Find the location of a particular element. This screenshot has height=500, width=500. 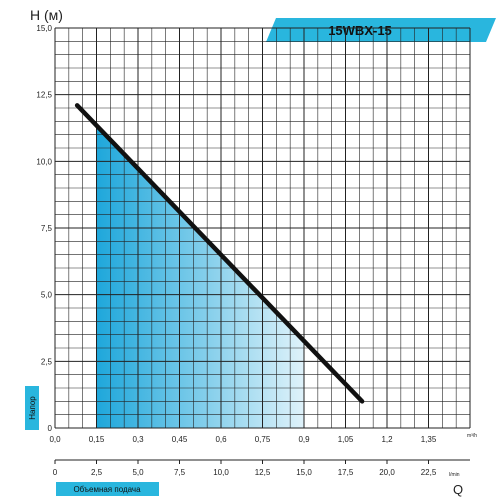

x-unit-secondary: l/min is located at coordinates (454, 475).